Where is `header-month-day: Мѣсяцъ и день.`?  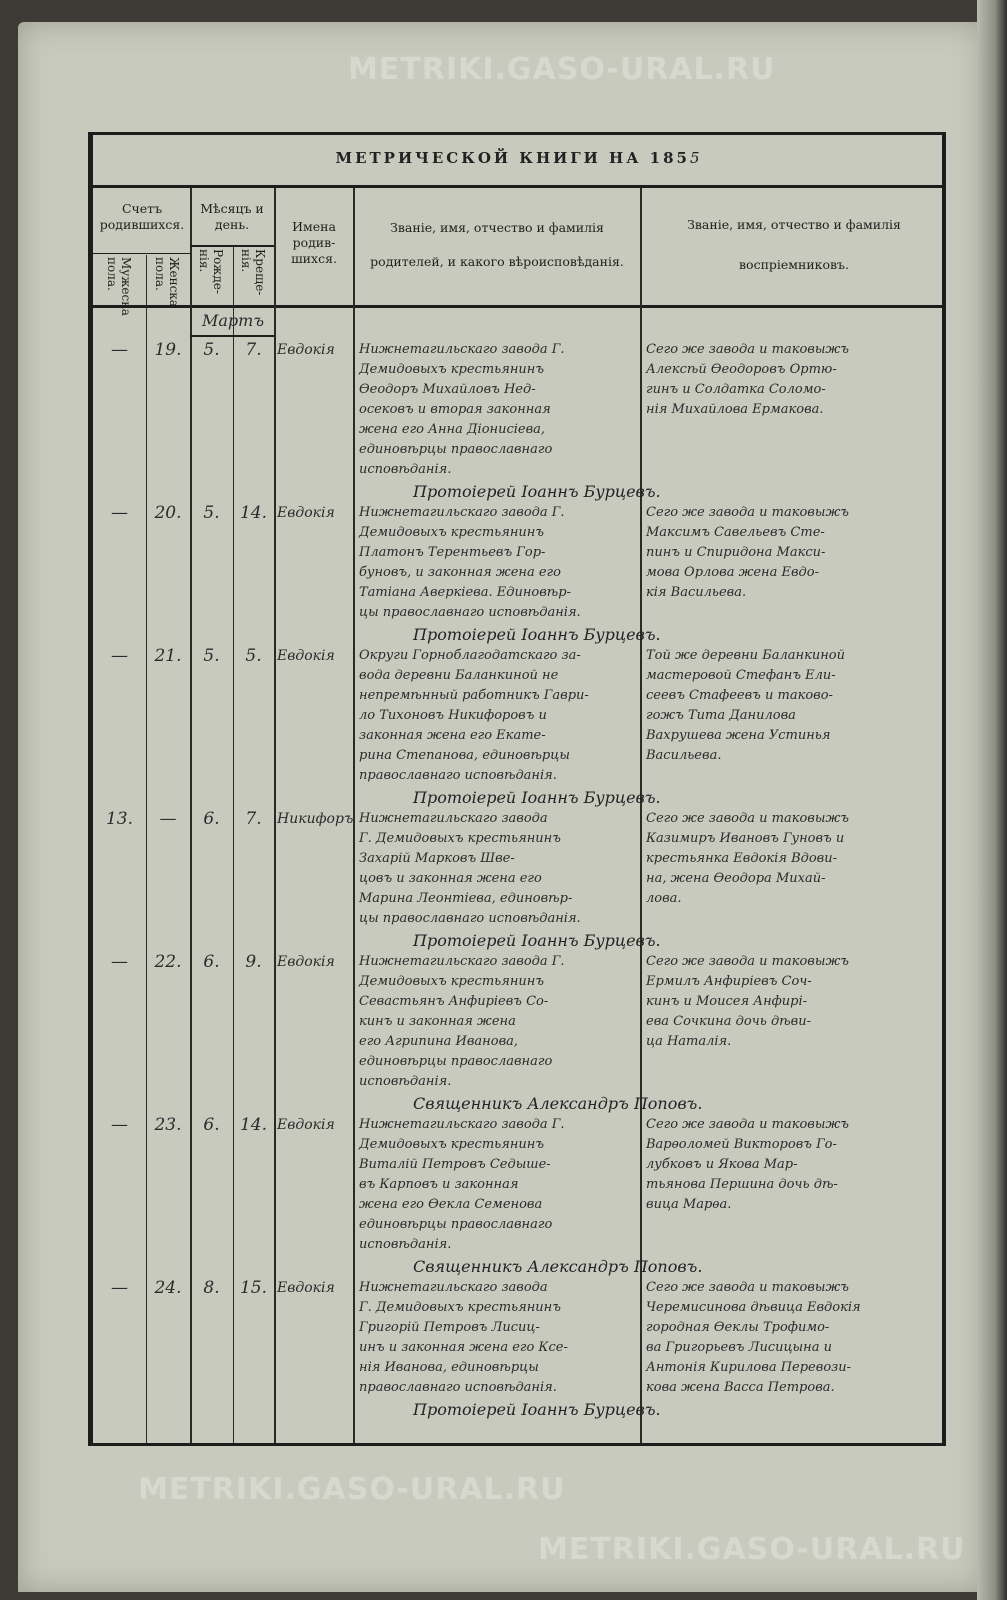
header-month-day: Мѣсяцъ и день. is located at coordinates (232, 216).